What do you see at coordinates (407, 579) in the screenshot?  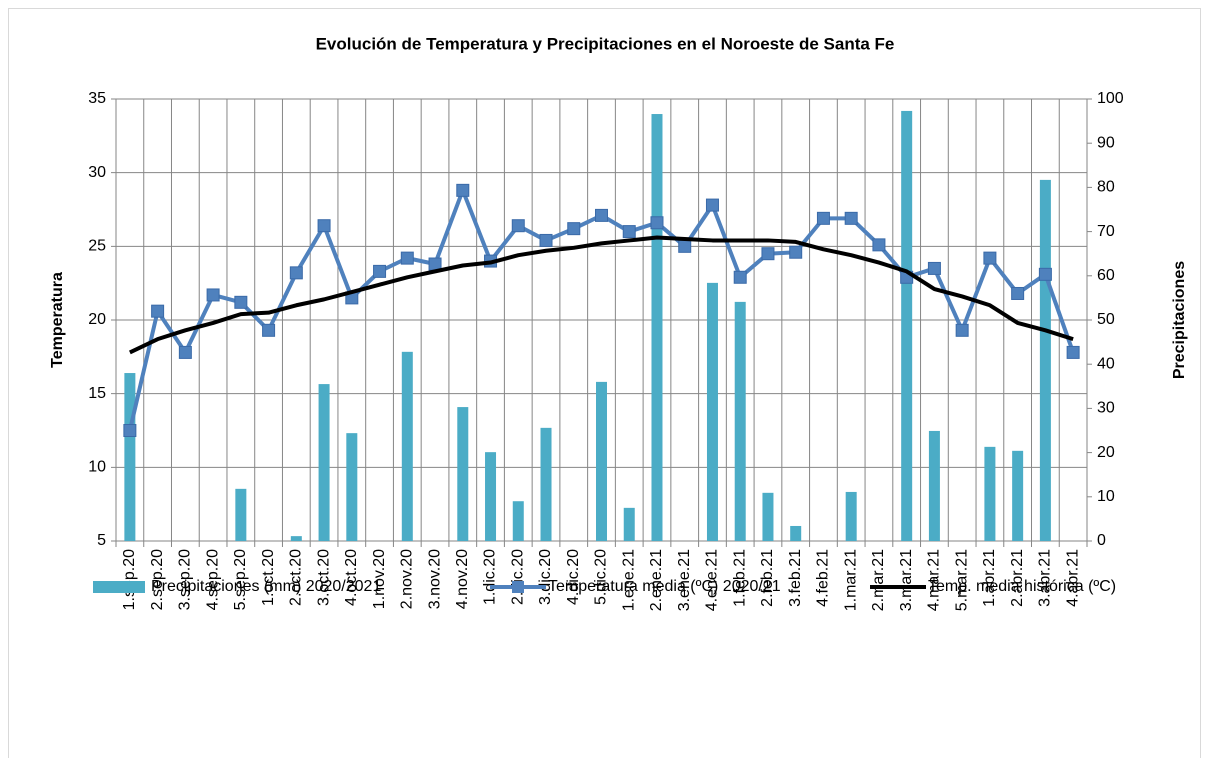 I see `x-tick-label: 2.nov.20` at bounding box center [407, 579].